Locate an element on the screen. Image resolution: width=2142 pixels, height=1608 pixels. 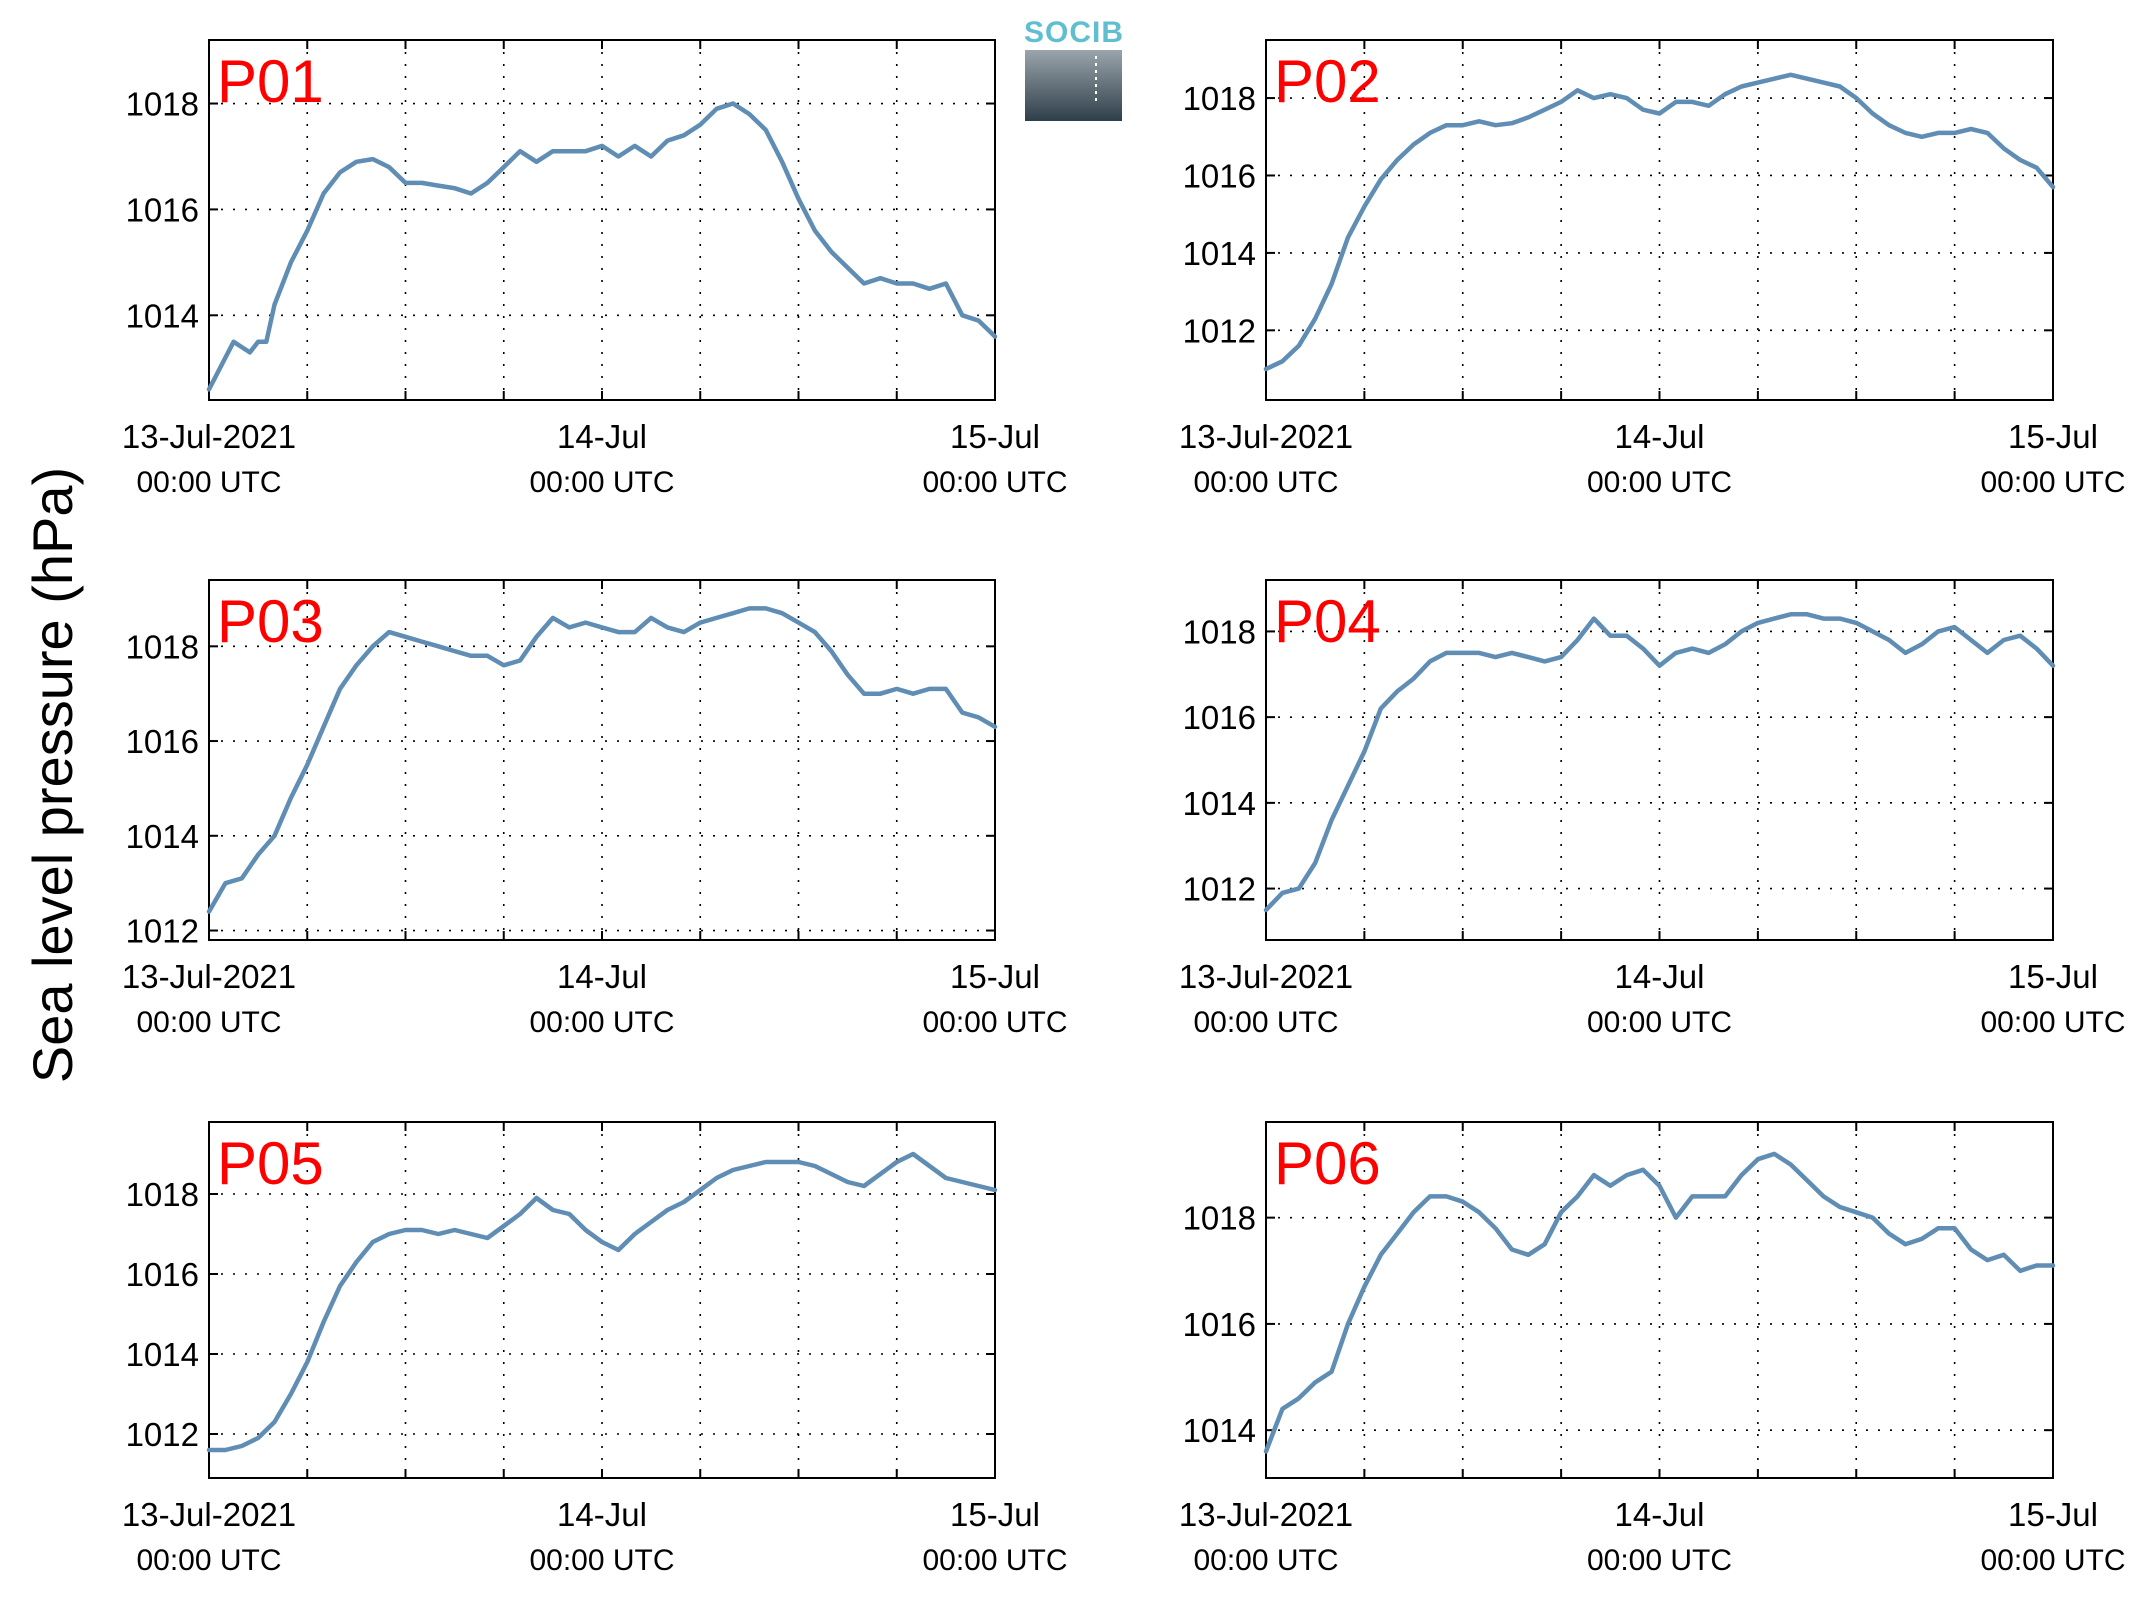
y-axis-label: Sea level pressure (hPa) is located at coordinates (52, 775).